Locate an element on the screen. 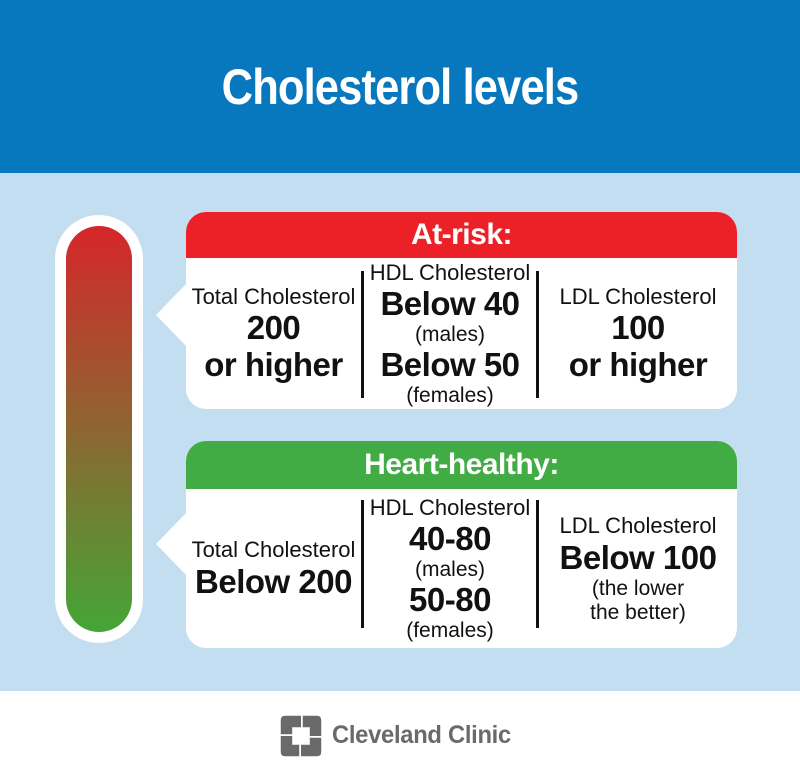  at-risk-ldl-cholesterol: LDL Cholesterol 100 or higher is located at coordinates (638, 333).